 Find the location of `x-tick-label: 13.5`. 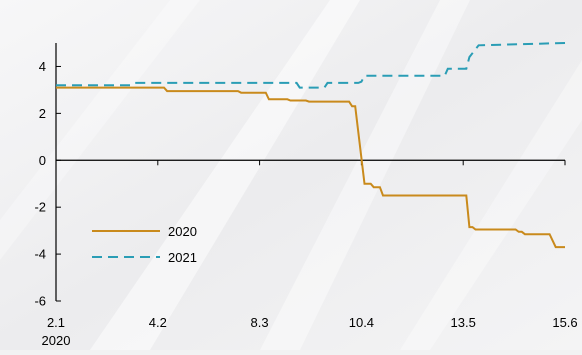

x-tick-label: 13.5 is located at coordinates (463, 322).